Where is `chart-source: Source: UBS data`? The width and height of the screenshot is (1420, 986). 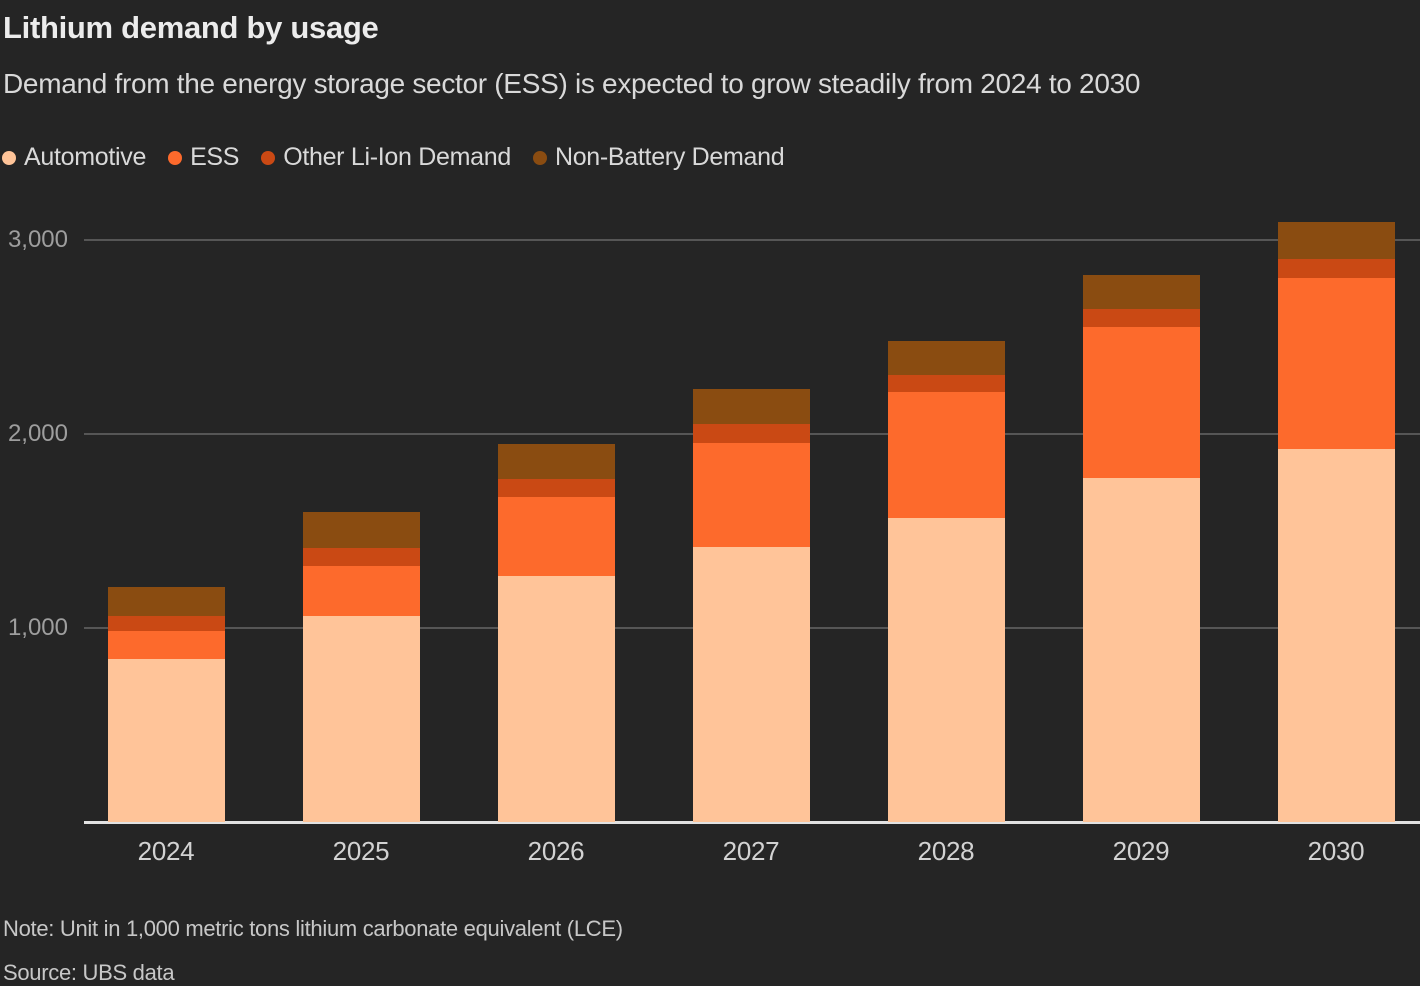 chart-source: Source: UBS data is located at coordinates (89, 972).